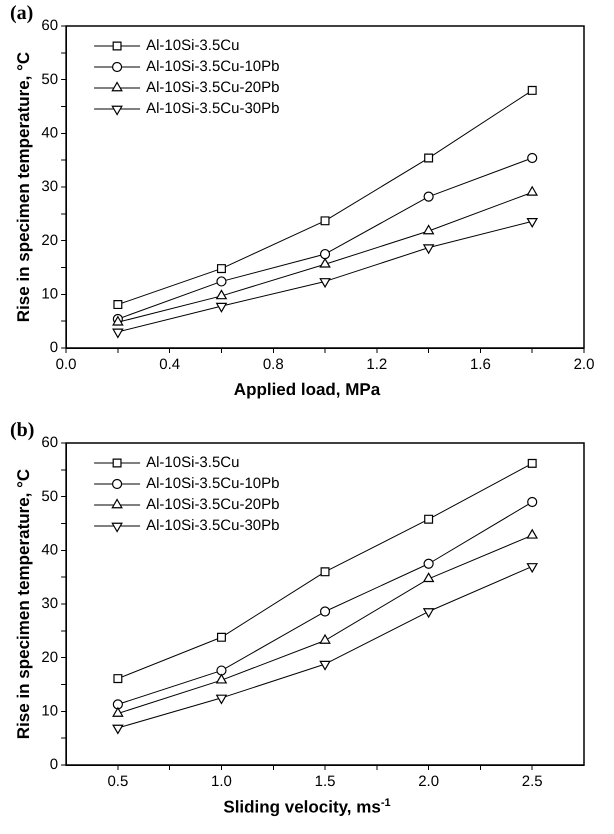 The width and height of the screenshot is (614, 834). What do you see at coordinates (377, 365) in the screenshot?
I see `x-tick-label: 1.2` at bounding box center [377, 365].